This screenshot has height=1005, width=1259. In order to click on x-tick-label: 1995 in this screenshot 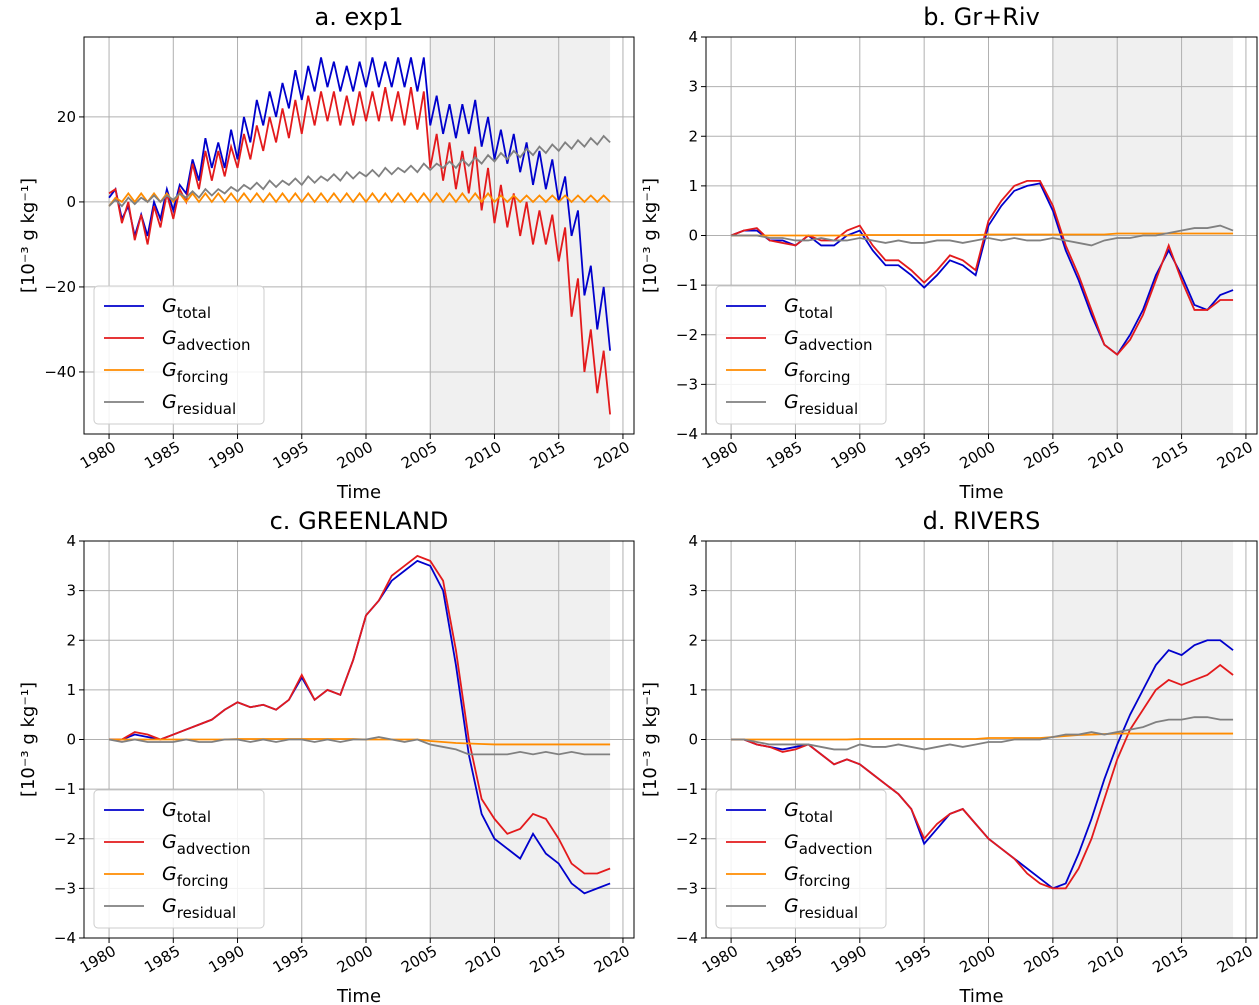, I will do `click(291, 959)`.